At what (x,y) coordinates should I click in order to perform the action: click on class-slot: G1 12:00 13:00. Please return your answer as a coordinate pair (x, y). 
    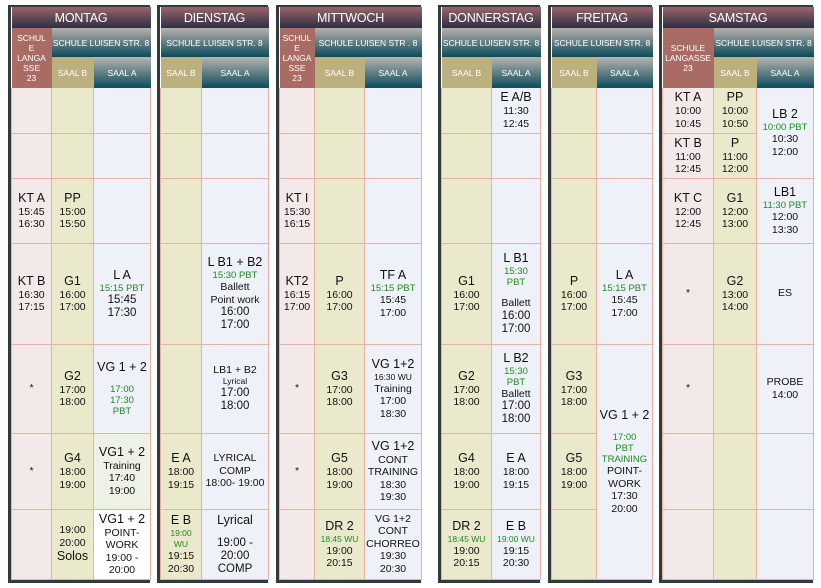
    Looking at the image, I should click on (735, 211).